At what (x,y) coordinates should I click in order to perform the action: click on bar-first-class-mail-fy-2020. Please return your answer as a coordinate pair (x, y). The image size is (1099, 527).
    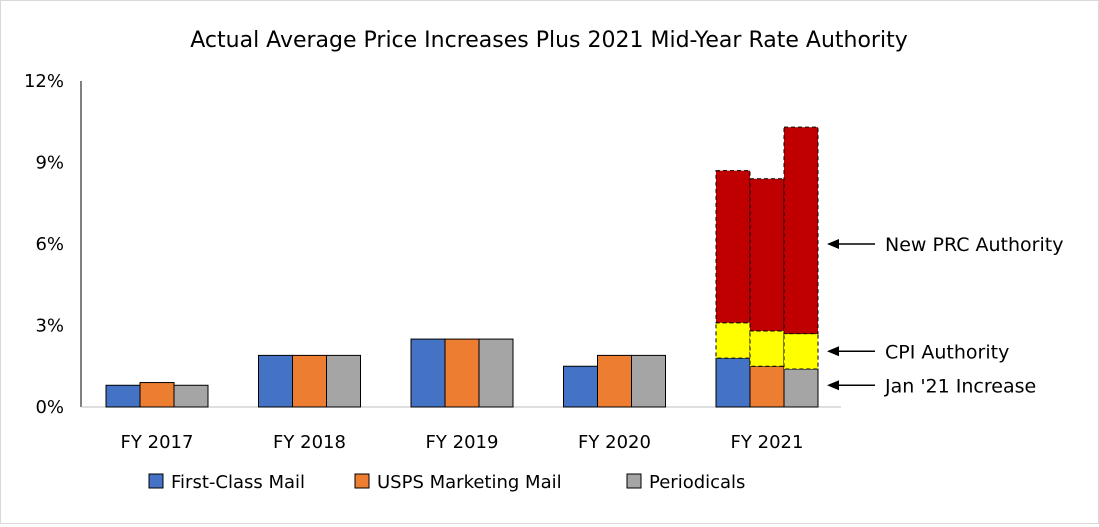
    Looking at the image, I should click on (580, 386).